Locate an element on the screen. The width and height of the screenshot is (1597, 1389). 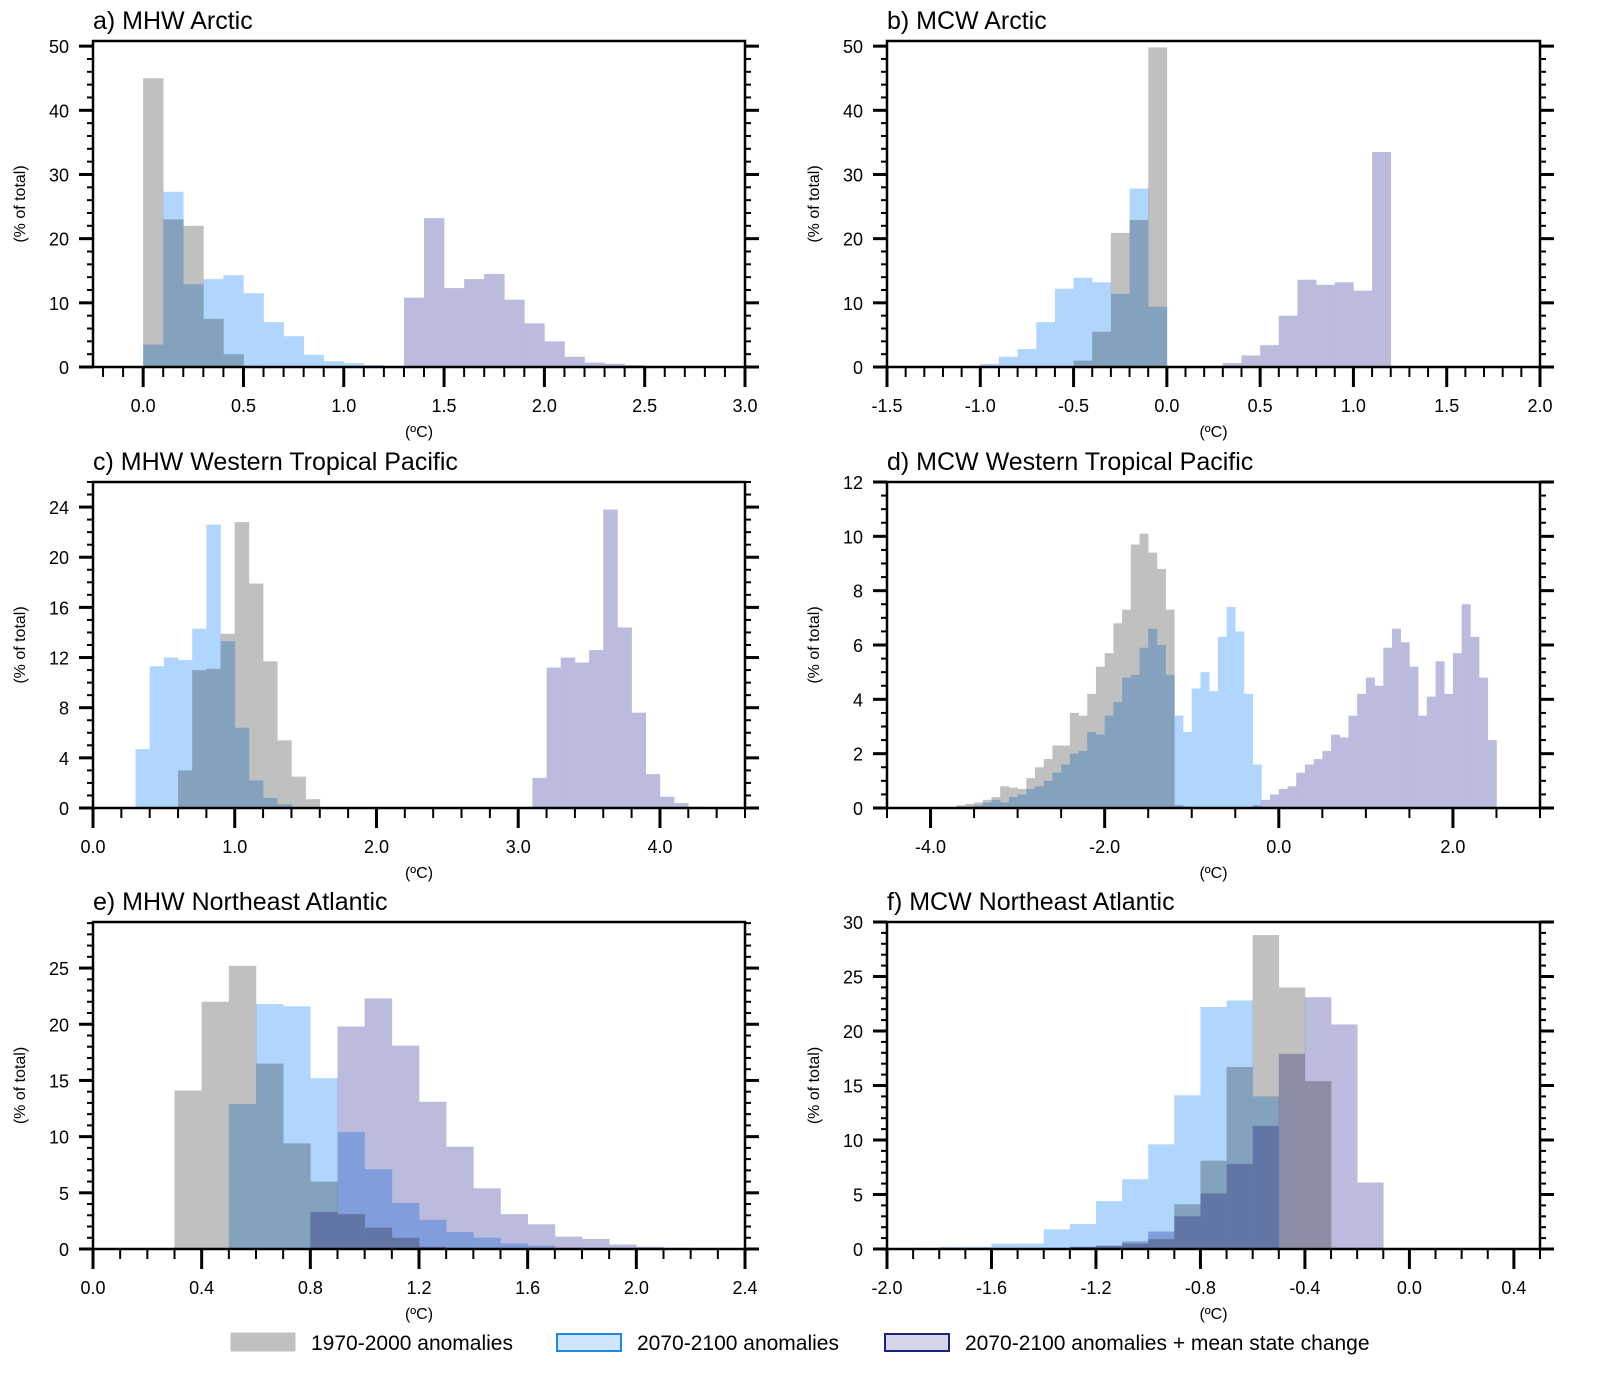
legend-swatch-future is located at coordinates (589, 1342).